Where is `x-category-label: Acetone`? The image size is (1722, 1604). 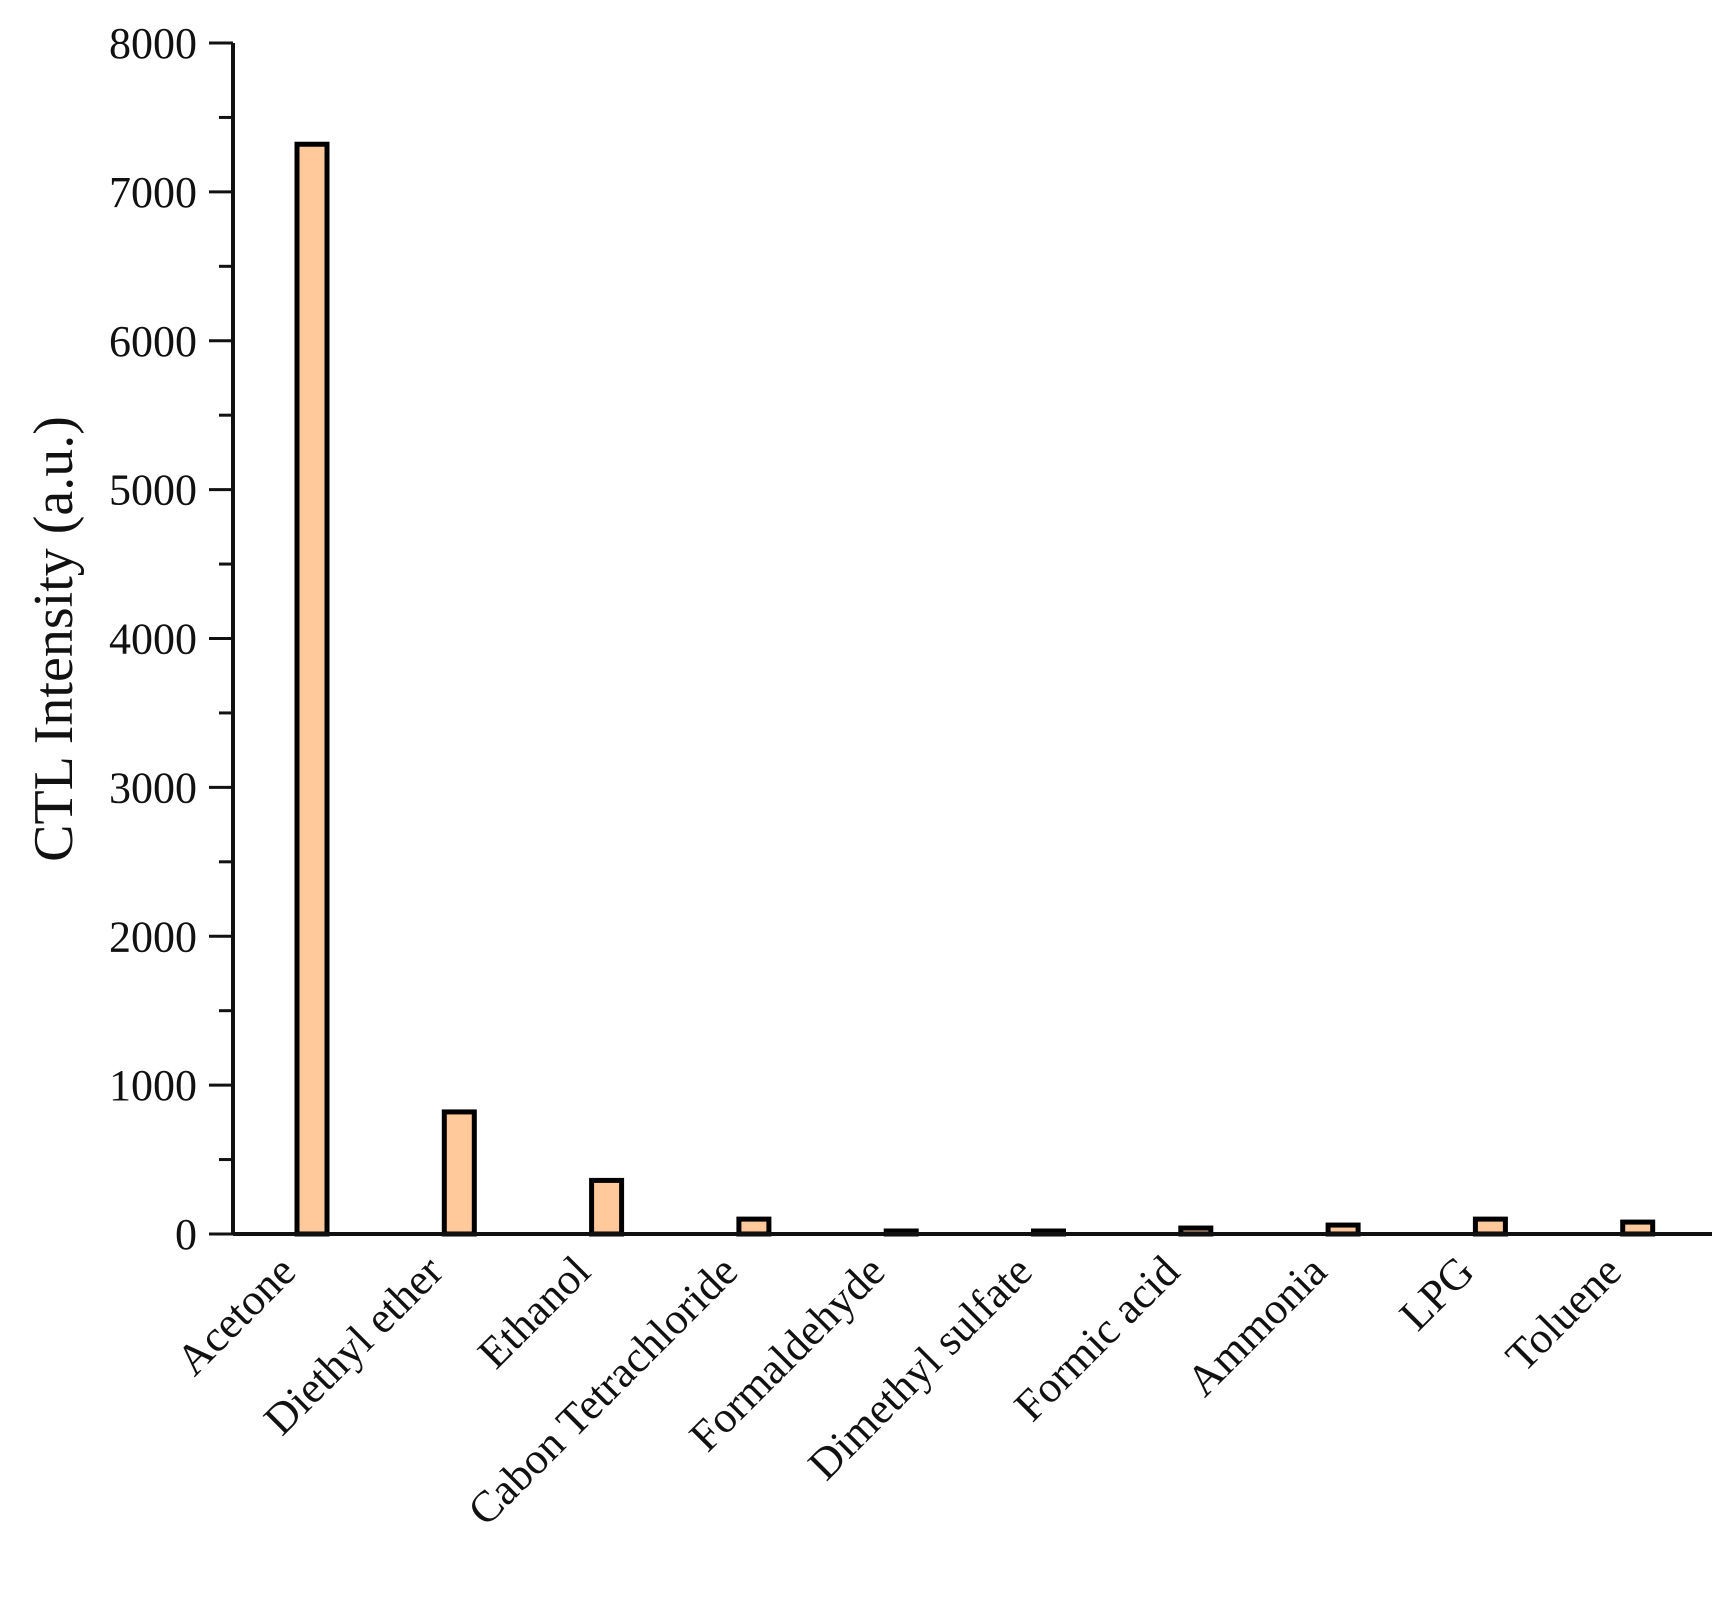 x-category-label: Acetone is located at coordinates (236, 1315).